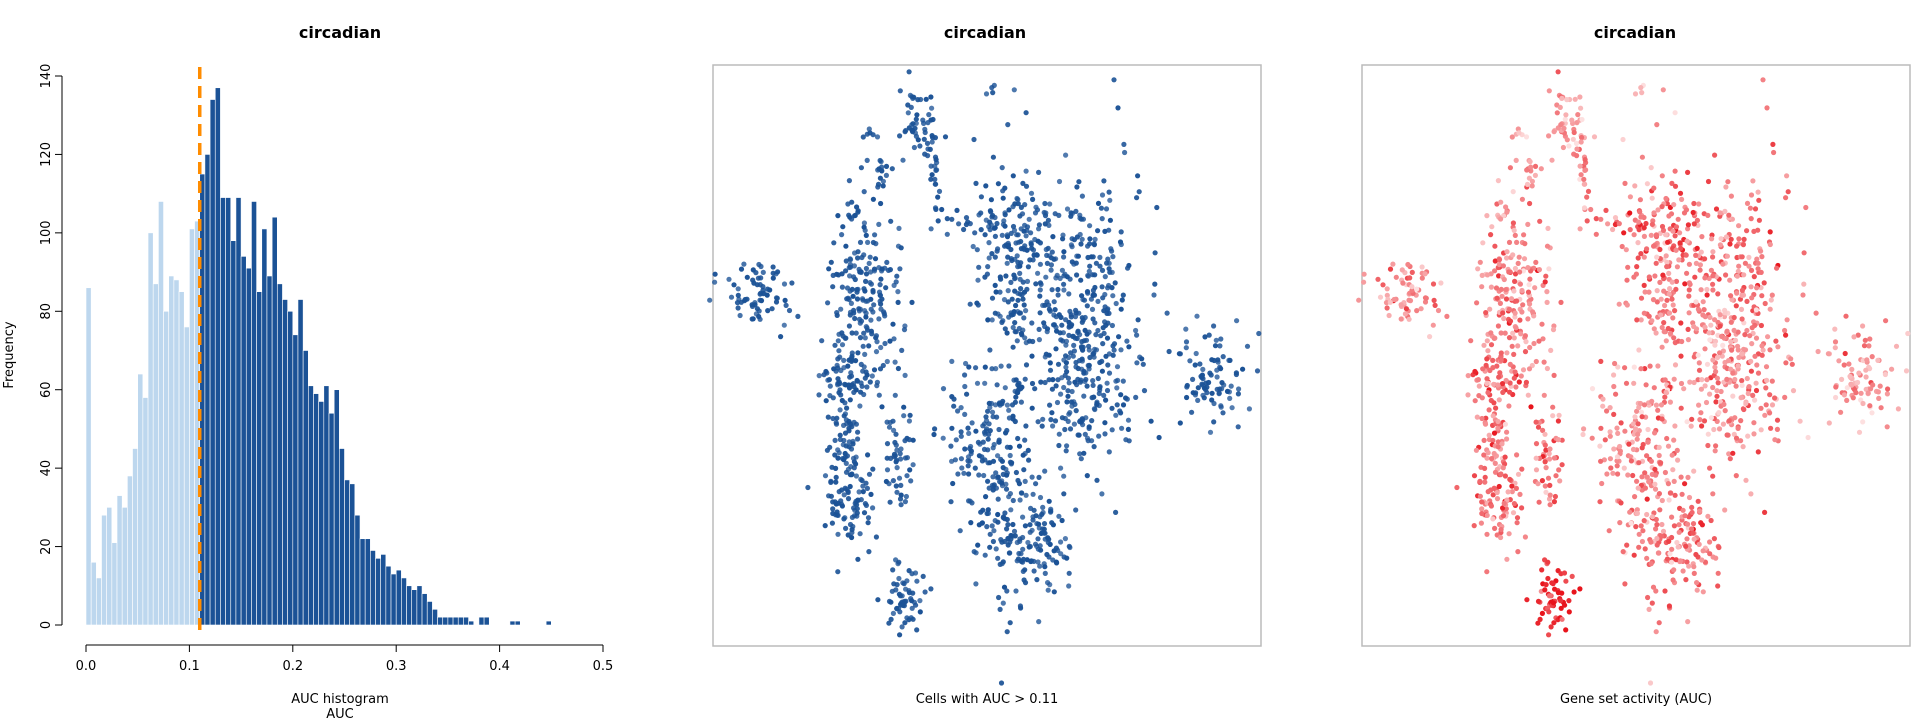 The width and height of the screenshot is (1920, 720). What do you see at coordinates (1636, 699) in the screenshot?
I see `activity-map-caption: Gene set activity (AUC)` at bounding box center [1636, 699].